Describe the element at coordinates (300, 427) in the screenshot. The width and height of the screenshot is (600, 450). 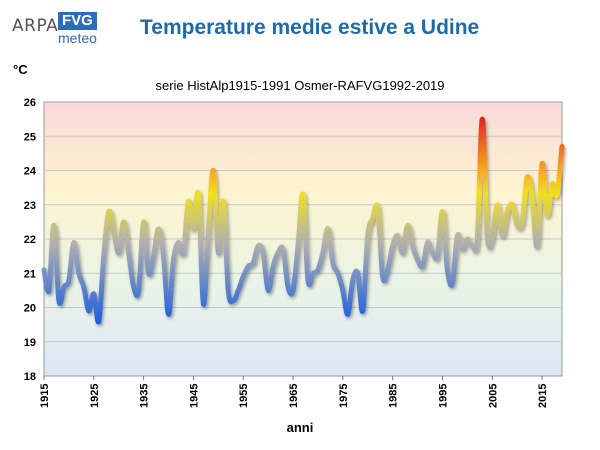
I see `x-axis-label: anni` at that location.